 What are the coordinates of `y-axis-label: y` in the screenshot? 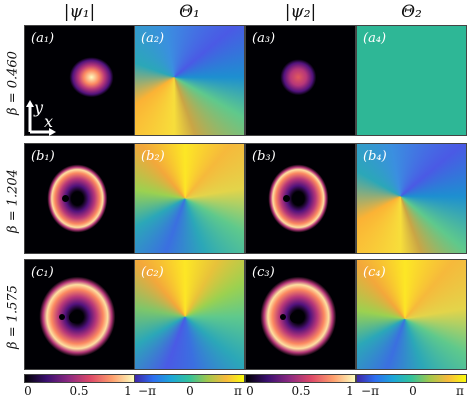 It's located at (39, 107).